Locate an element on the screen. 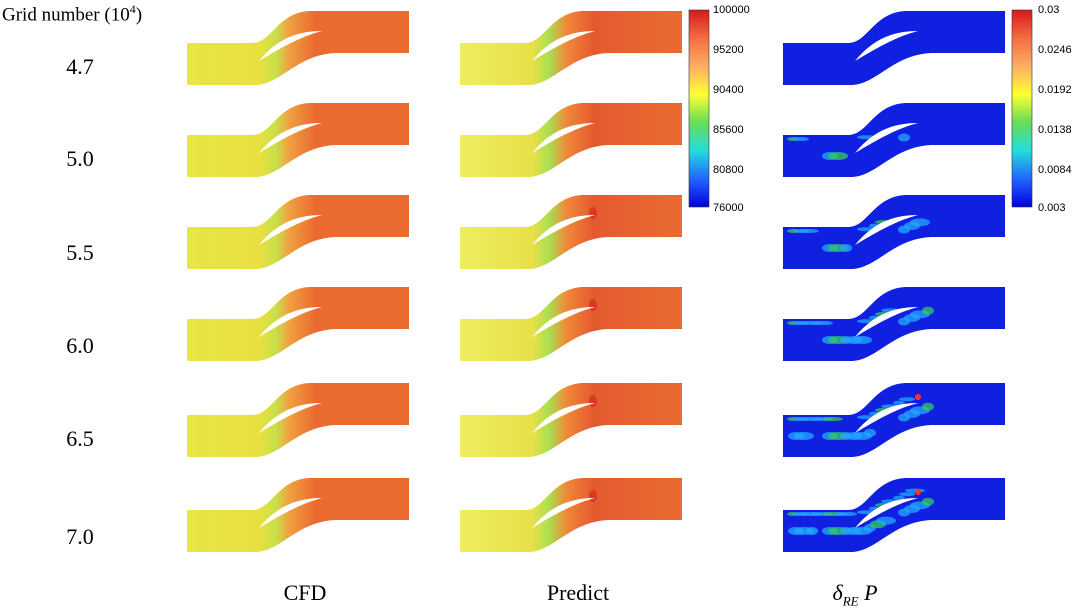  row-label-3: 5.5 is located at coordinates (80, 252).